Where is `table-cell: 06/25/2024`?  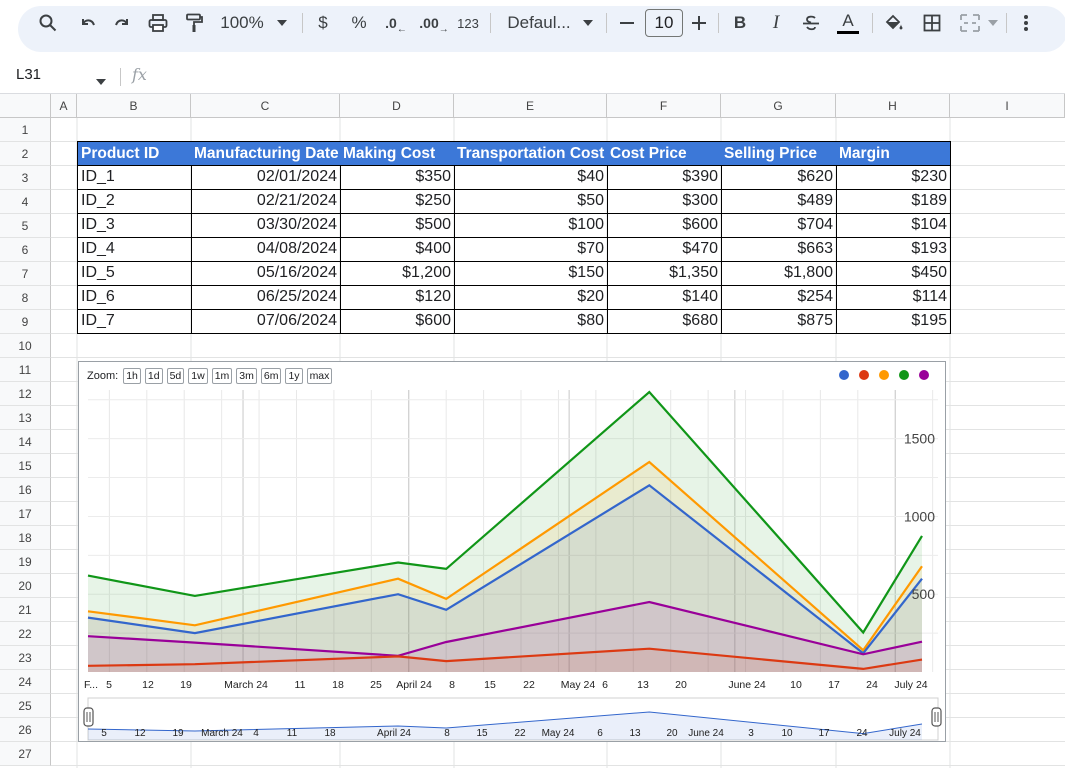 table-cell: 06/25/2024 is located at coordinates (266, 297).